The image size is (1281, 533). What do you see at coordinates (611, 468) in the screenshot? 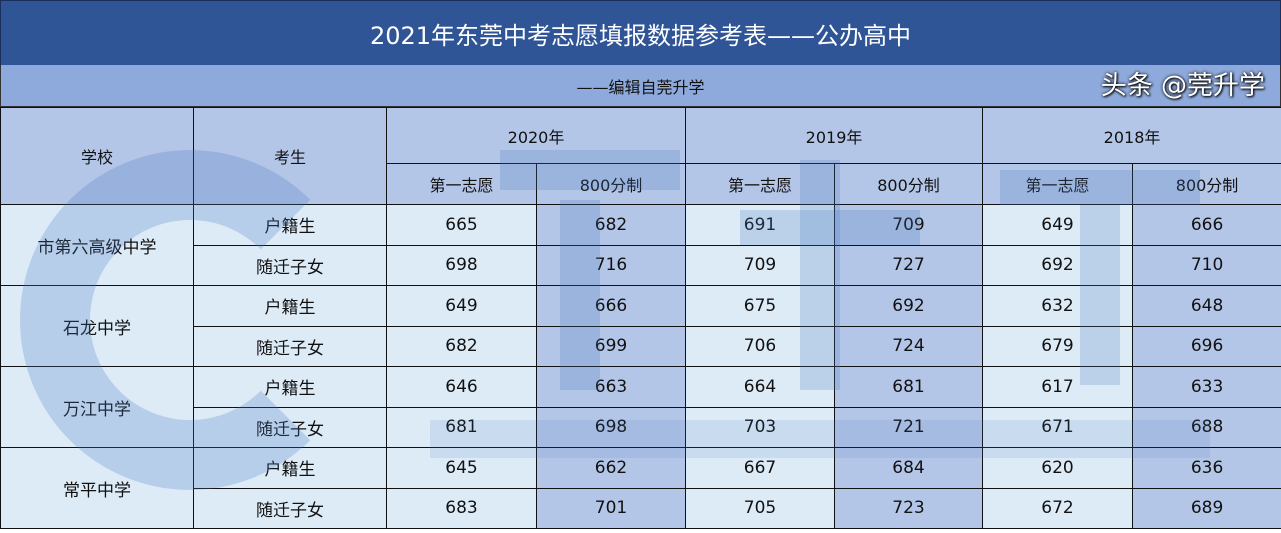
I see `score-800: 662` at bounding box center [611, 468].